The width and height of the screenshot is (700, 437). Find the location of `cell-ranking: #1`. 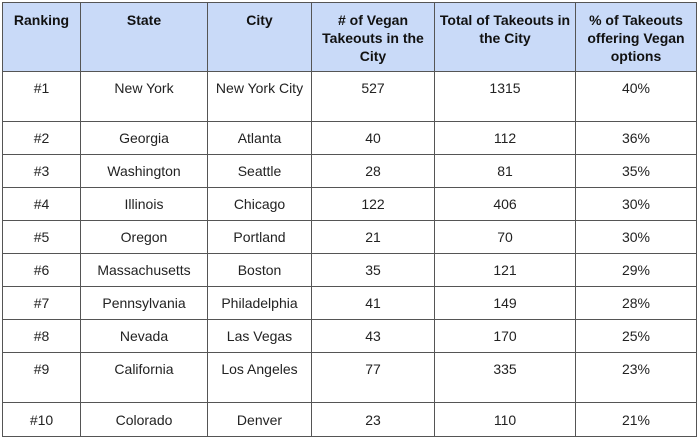

cell-ranking: #1 is located at coordinates (41, 96).